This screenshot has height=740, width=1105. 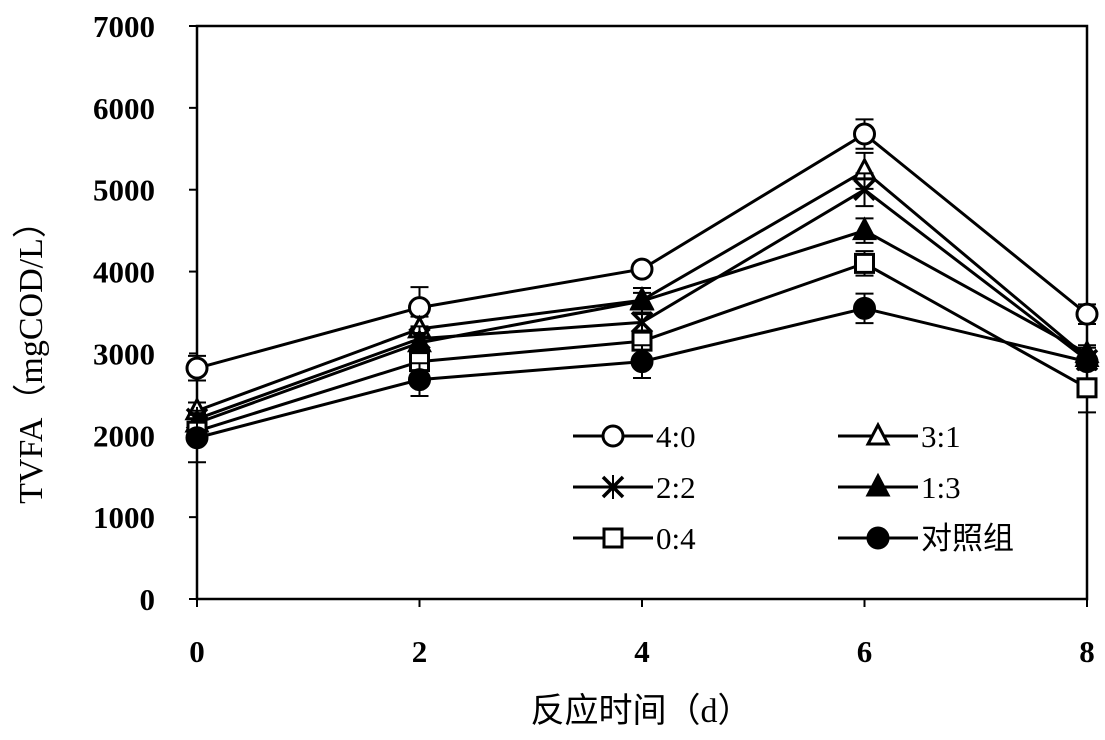 What do you see at coordinates (634, 538) in the screenshot?
I see `legend-item: 0:4` at bounding box center [634, 538].